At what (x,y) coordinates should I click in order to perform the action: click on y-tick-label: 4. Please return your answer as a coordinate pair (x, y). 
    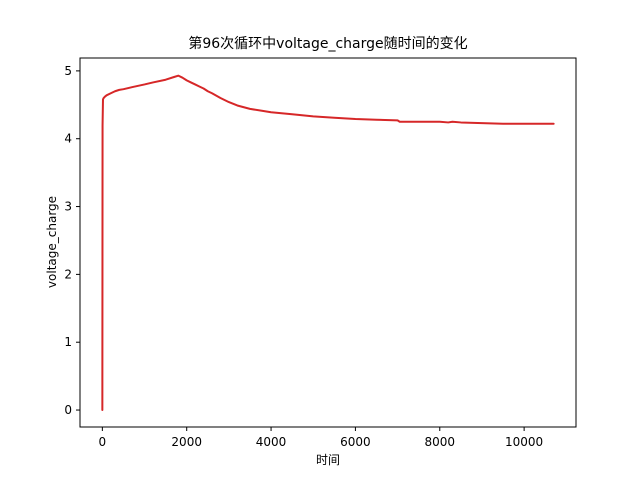
    Looking at the image, I should click on (68, 139).